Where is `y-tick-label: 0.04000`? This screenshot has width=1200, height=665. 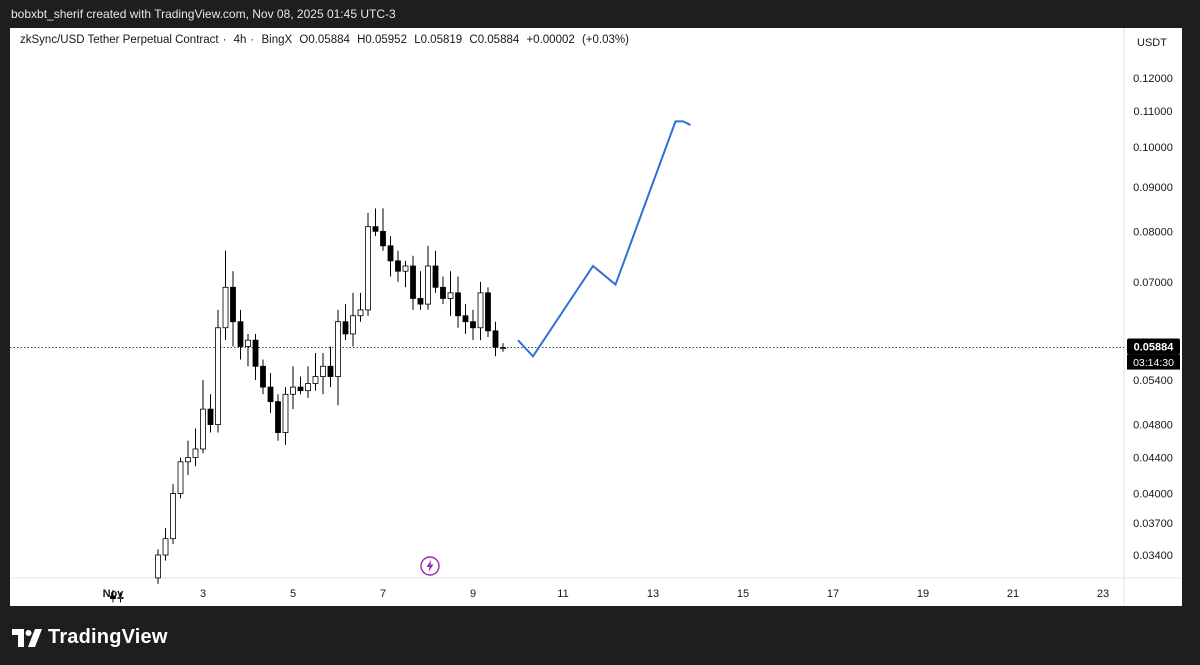
y-tick-label: 0.04000 is located at coordinates (1153, 495).